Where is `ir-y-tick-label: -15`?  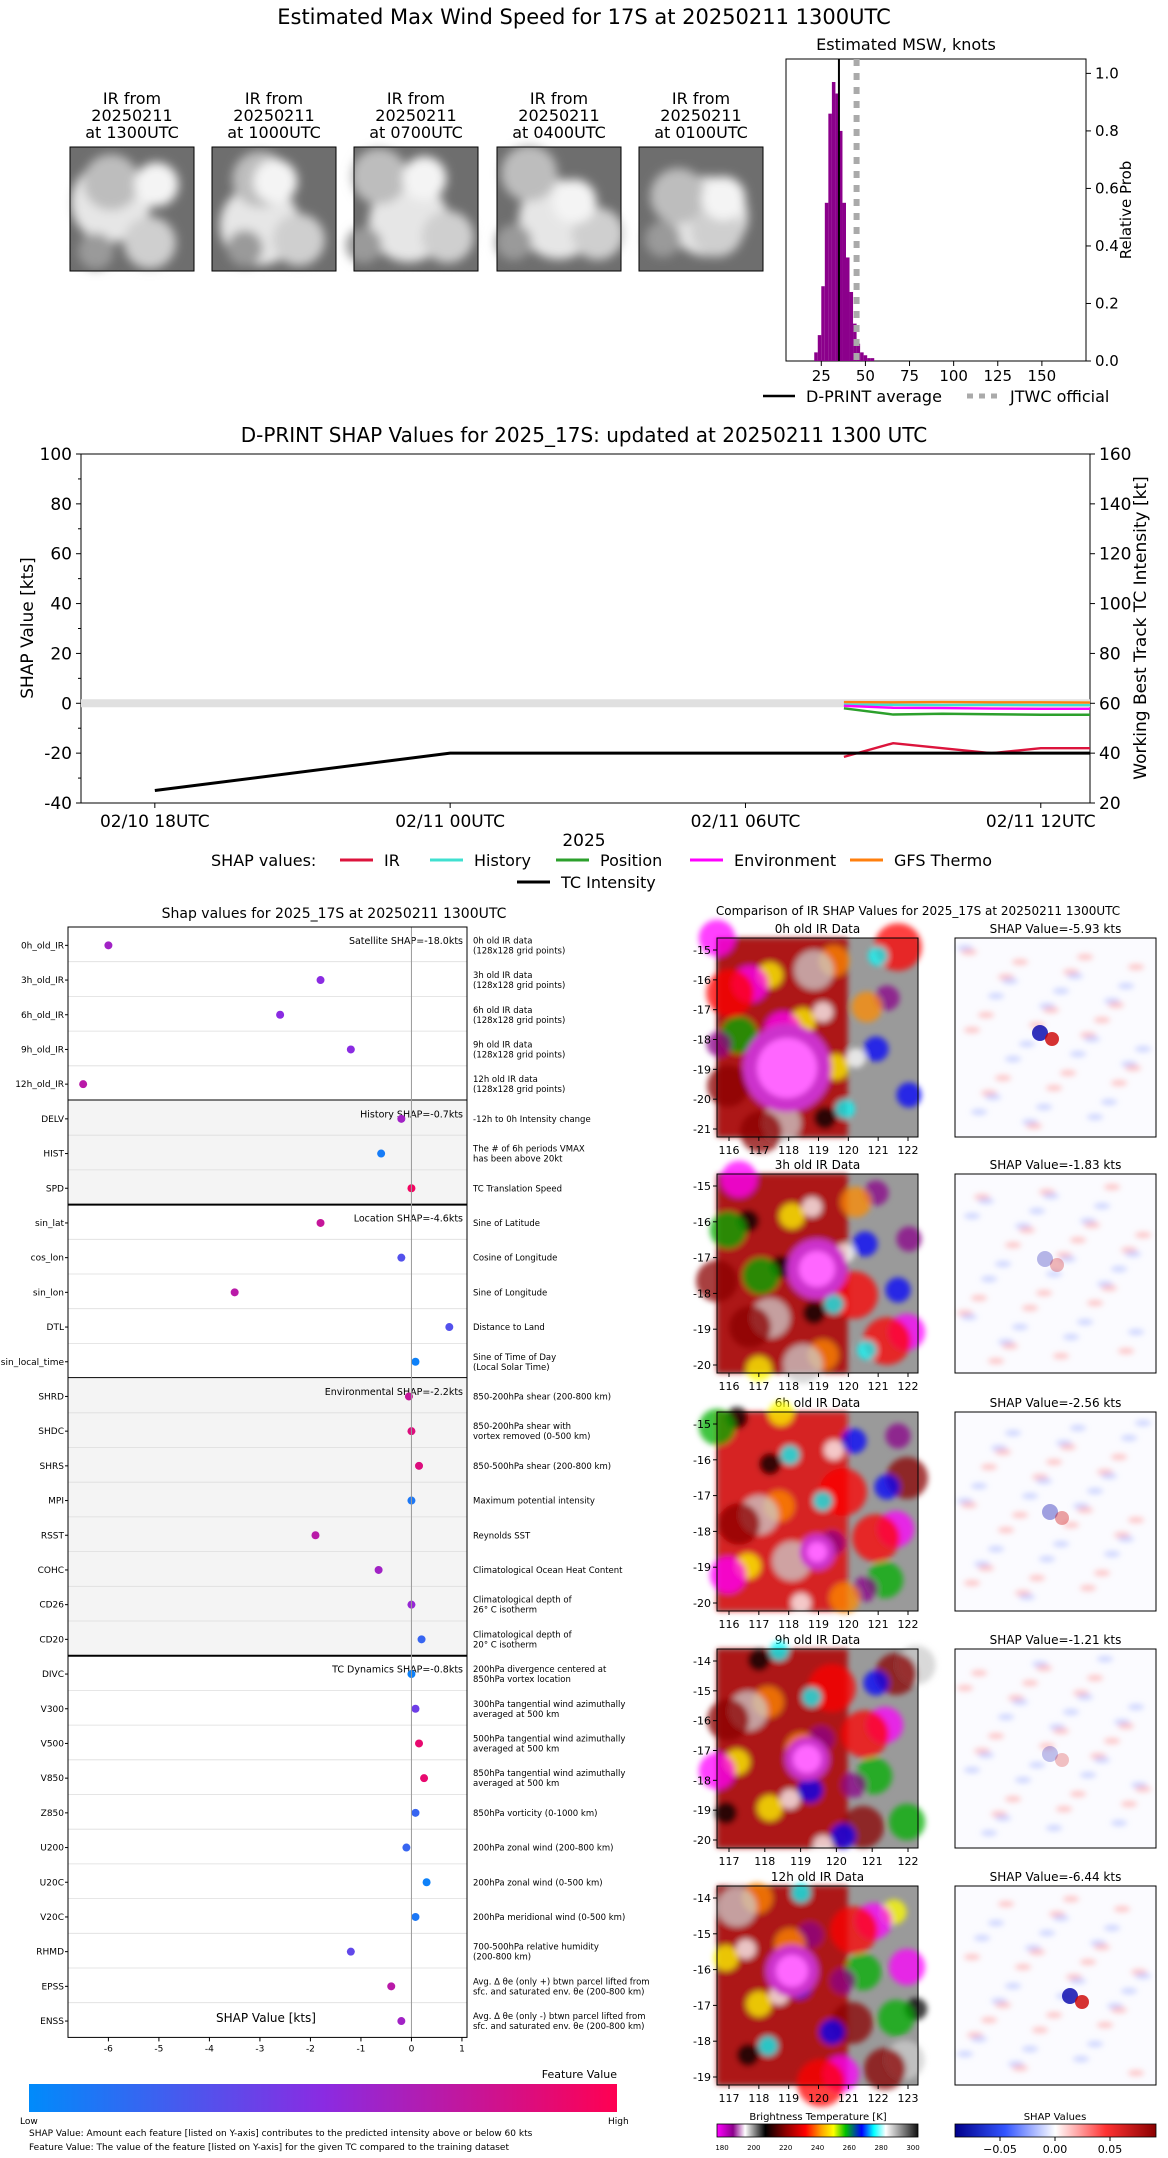 ir-y-tick-label: -15 is located at coordinates (702, 1186).